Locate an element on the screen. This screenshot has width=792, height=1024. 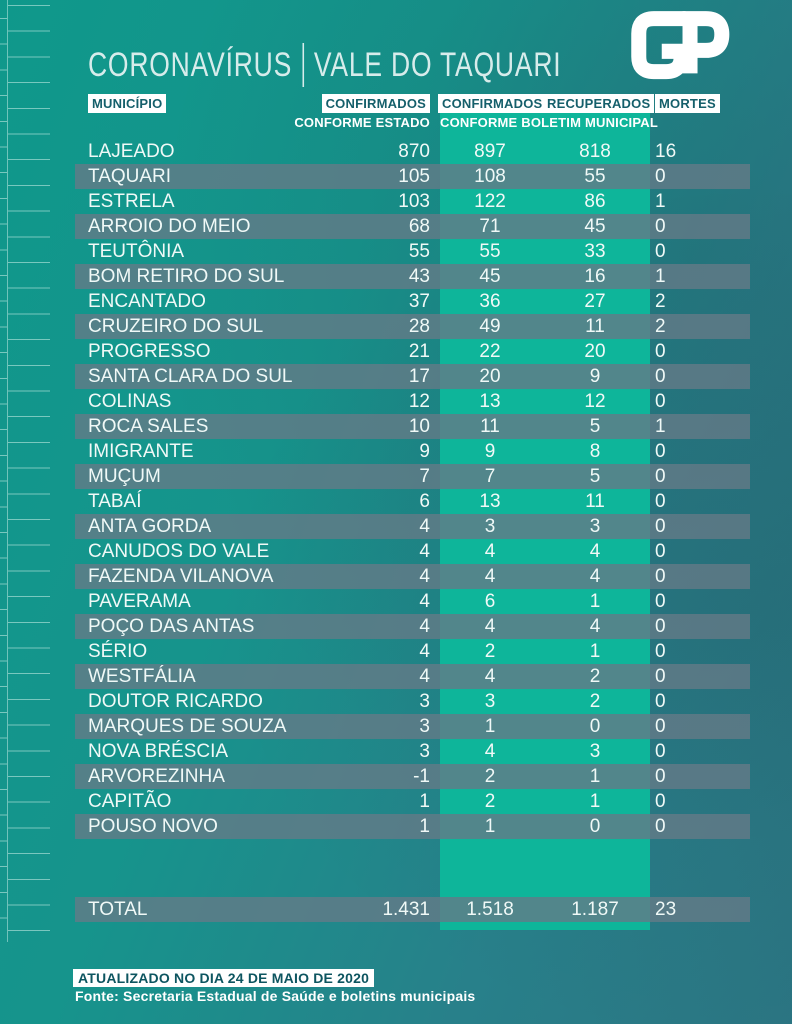
municipality-name: TEUTÔNIA is located at coordinates (136, 251).